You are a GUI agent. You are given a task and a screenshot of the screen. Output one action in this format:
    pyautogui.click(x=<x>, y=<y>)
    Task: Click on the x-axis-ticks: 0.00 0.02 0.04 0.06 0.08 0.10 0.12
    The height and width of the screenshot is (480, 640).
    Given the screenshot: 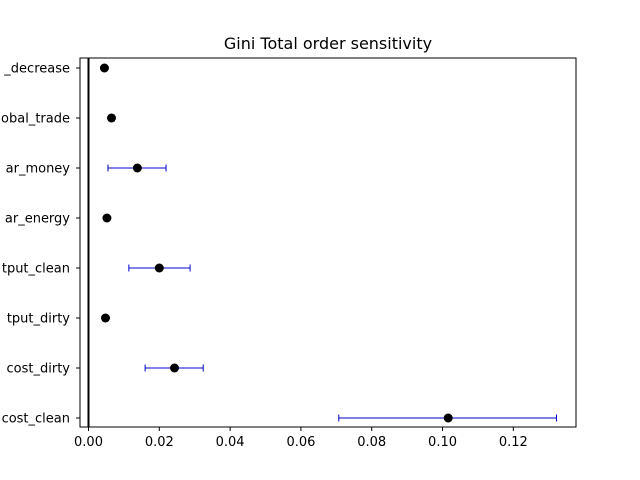 What is the action you would take?
    pyautogui.click(x=301, y=438)
    